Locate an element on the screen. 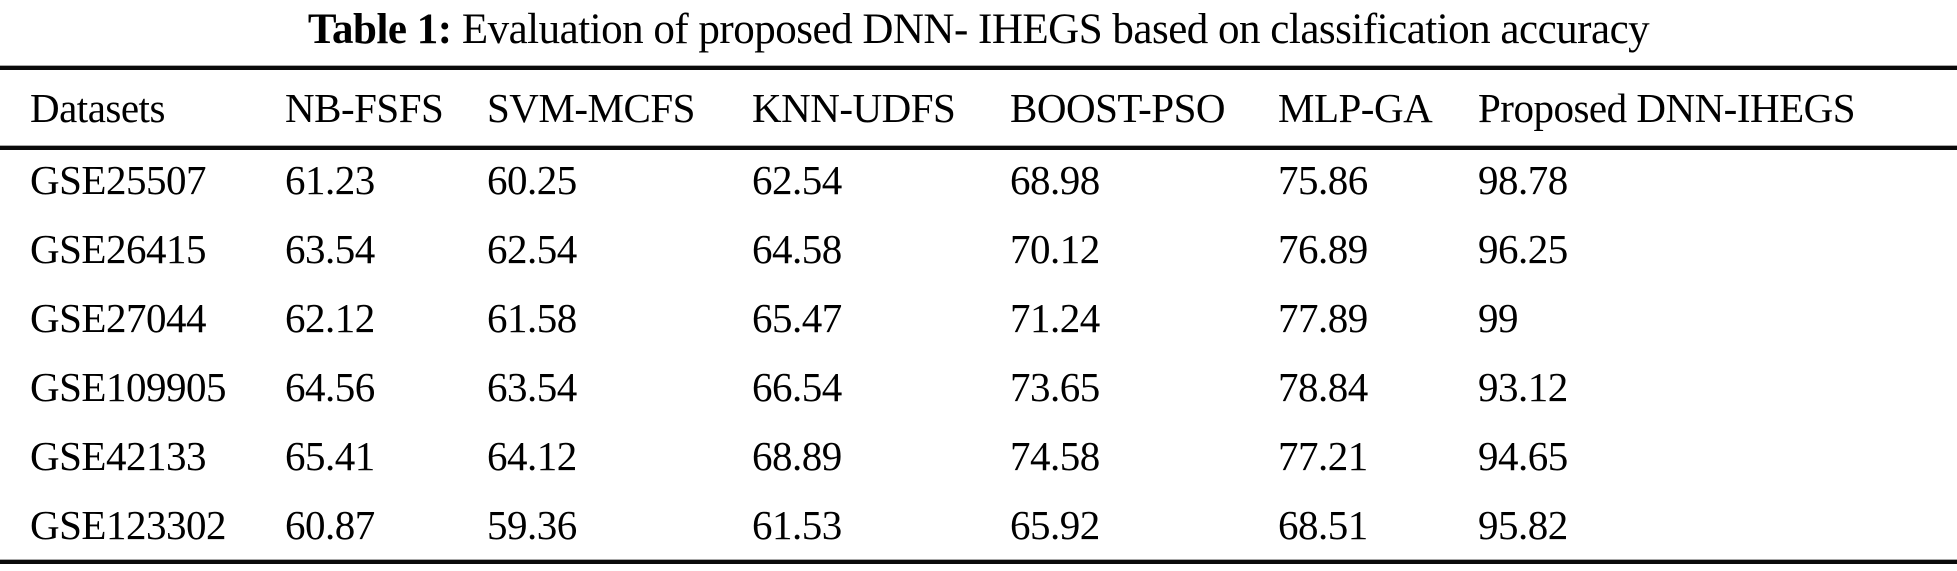  dataset-label: GSE27044 is located at coordinates (118, 317).